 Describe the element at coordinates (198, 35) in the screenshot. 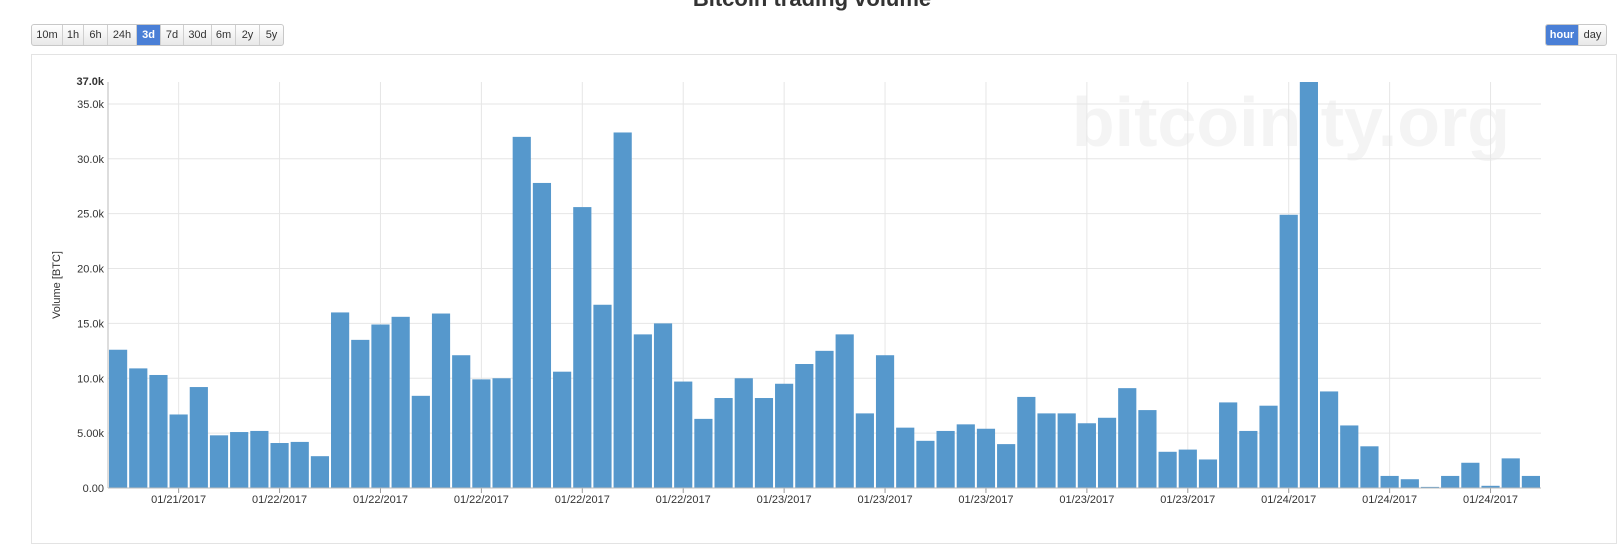

I see `range-button-30d: 30d` at that location.